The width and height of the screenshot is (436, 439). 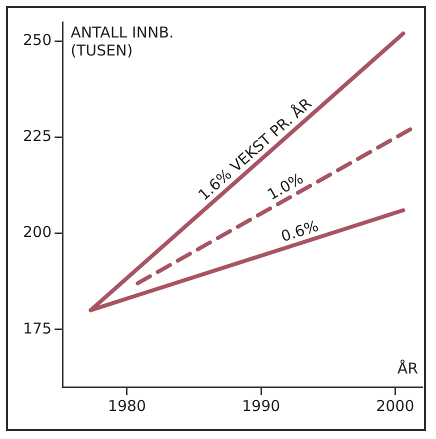 I want to click on y-tick-label: 250, so click(x=37, y=40).